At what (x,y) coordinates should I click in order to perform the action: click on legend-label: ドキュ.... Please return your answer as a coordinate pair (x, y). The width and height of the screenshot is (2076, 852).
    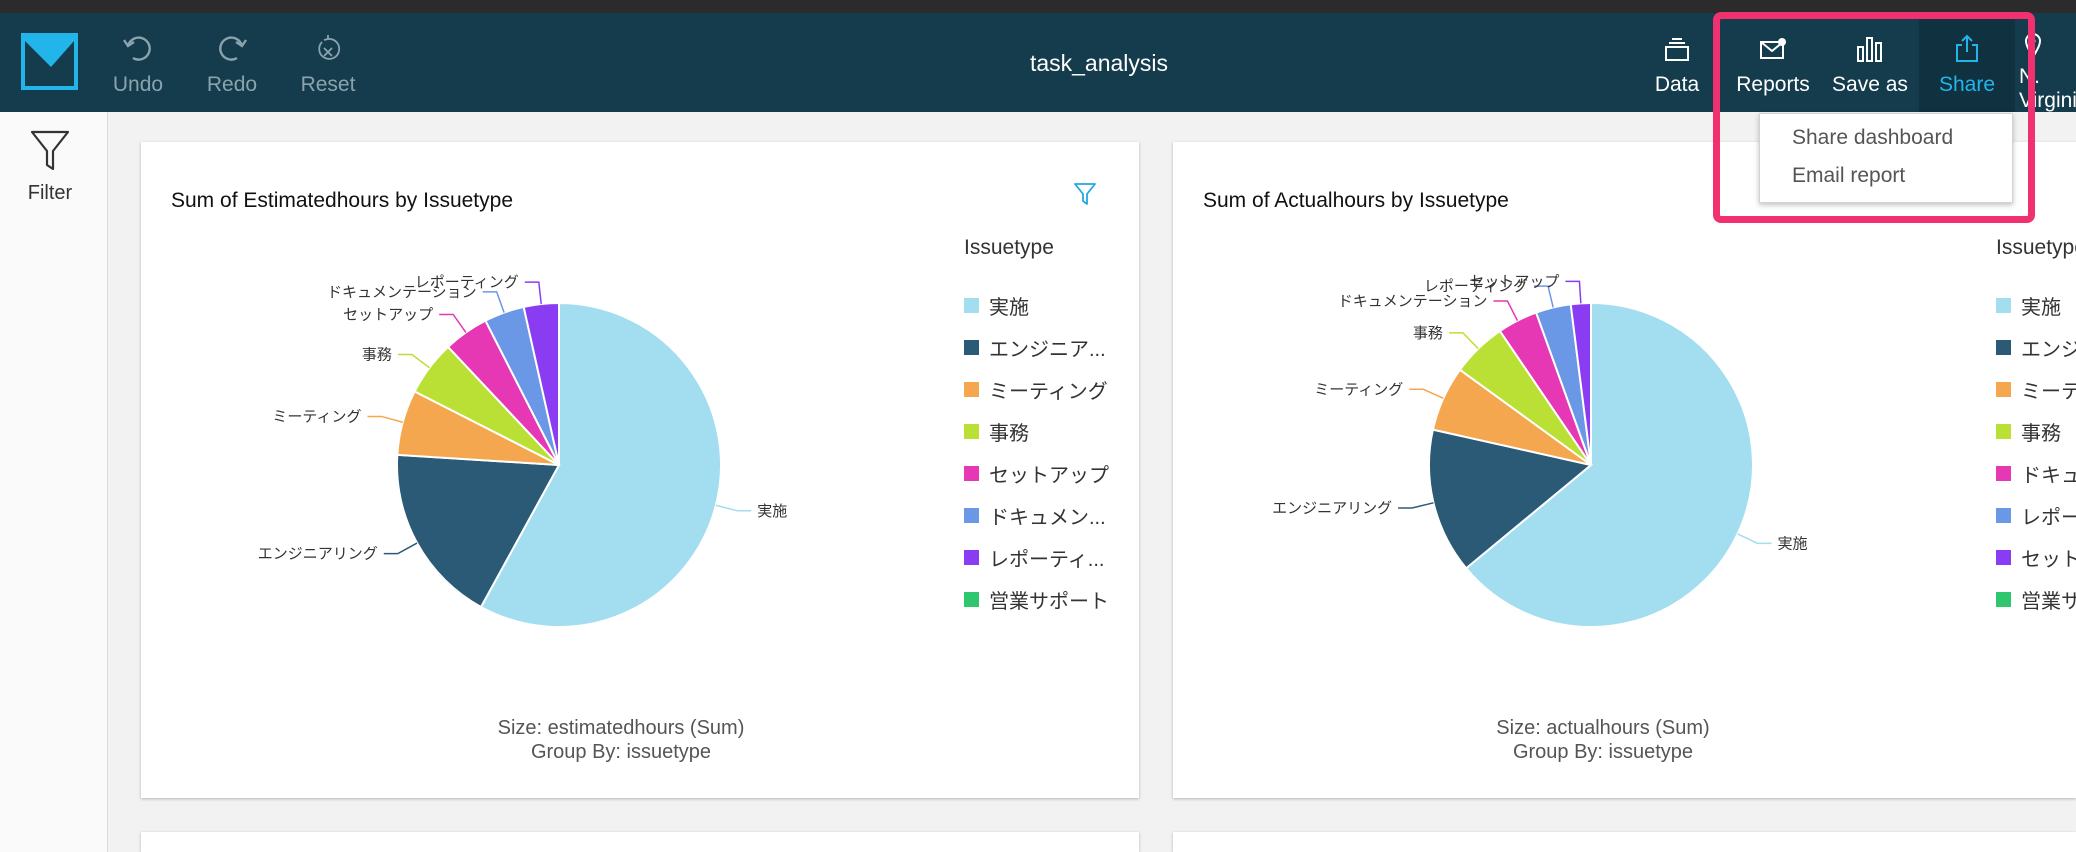
    Looking at the image, I should click on (2048, 476).